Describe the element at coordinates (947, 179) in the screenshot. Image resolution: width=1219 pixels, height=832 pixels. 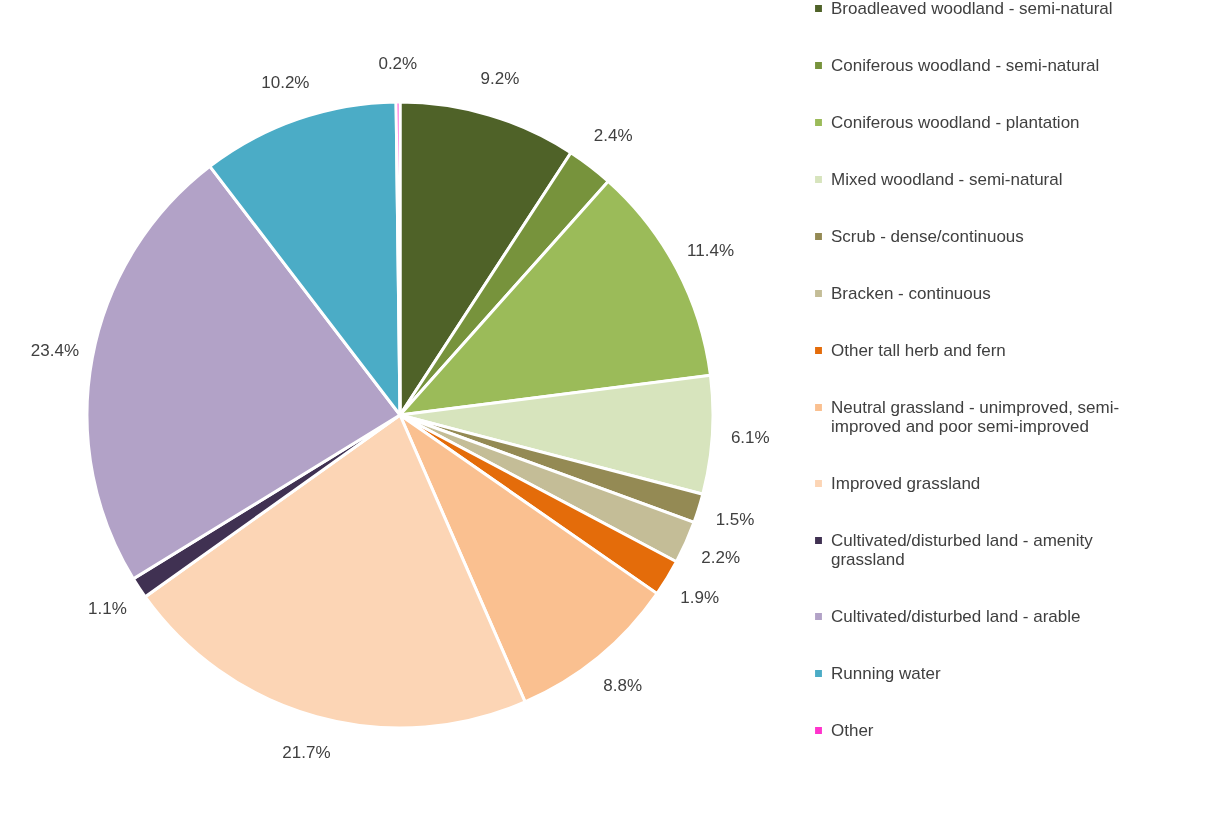
I see `legend-label: Mixed woodland - semi-natural` at that location.